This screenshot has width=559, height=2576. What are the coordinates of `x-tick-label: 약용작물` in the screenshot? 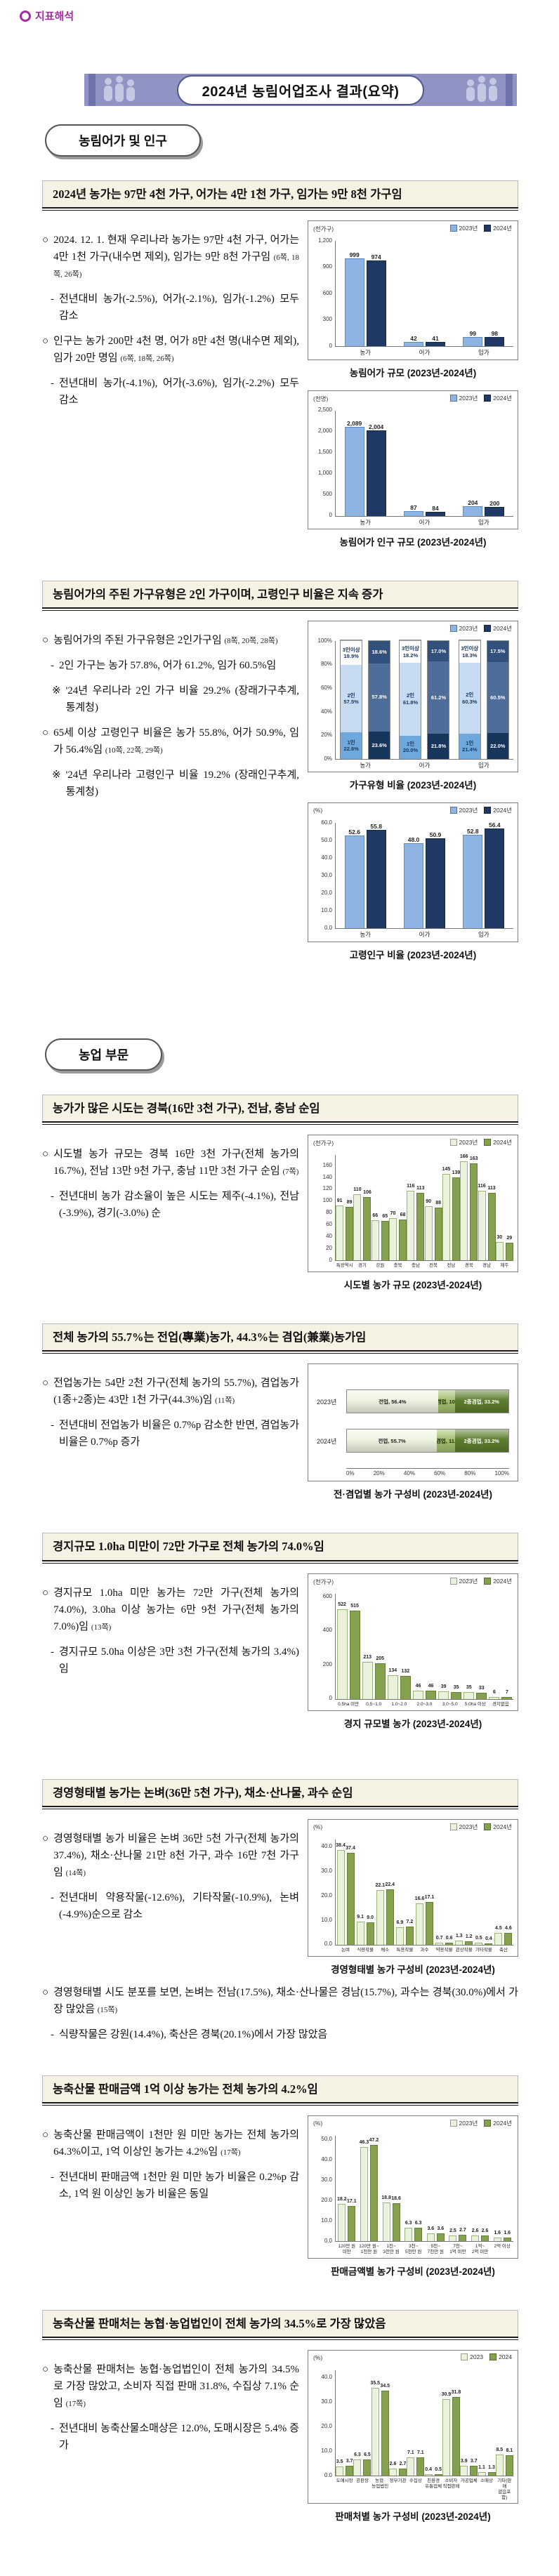 It's located at (444, 1950).